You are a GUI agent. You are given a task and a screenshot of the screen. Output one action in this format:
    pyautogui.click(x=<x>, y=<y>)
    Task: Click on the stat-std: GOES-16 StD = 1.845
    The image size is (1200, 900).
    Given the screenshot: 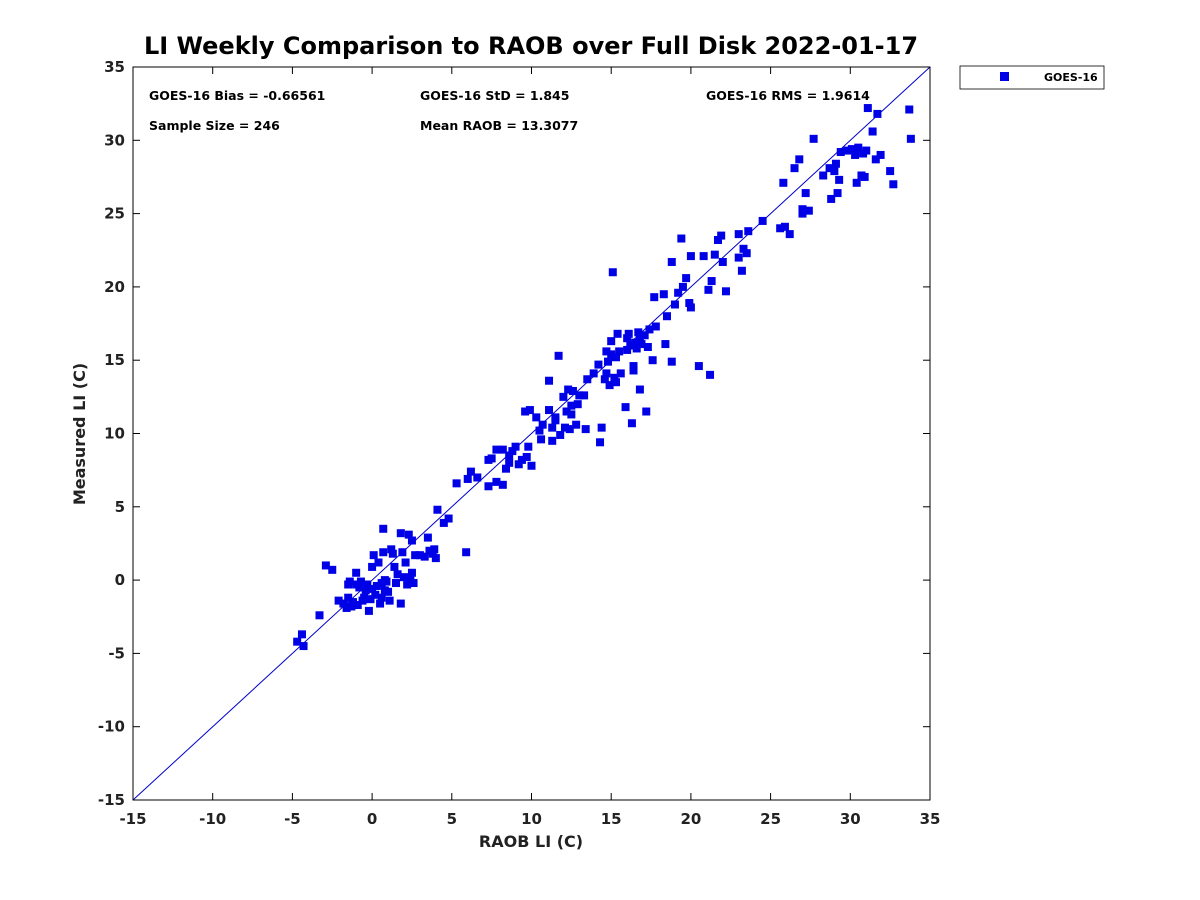 What is the action you would take?
    pyautogui.click(x=494, y=95)
    